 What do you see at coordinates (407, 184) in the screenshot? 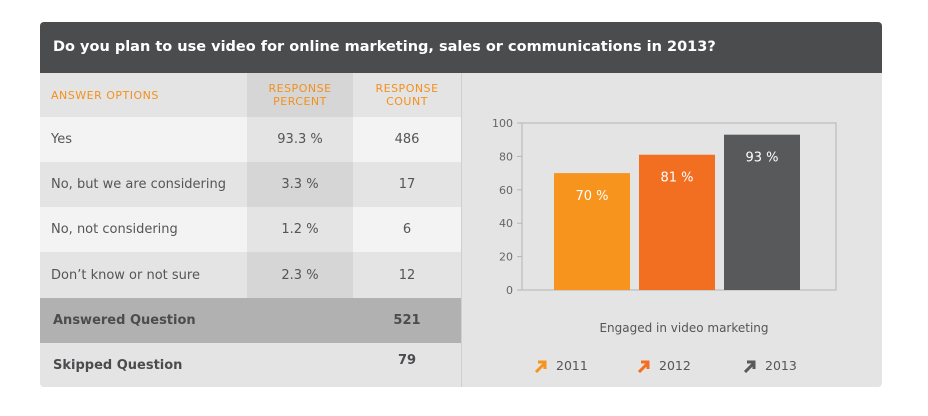
I see `response-count: 17` at bounding box center [407, 184].